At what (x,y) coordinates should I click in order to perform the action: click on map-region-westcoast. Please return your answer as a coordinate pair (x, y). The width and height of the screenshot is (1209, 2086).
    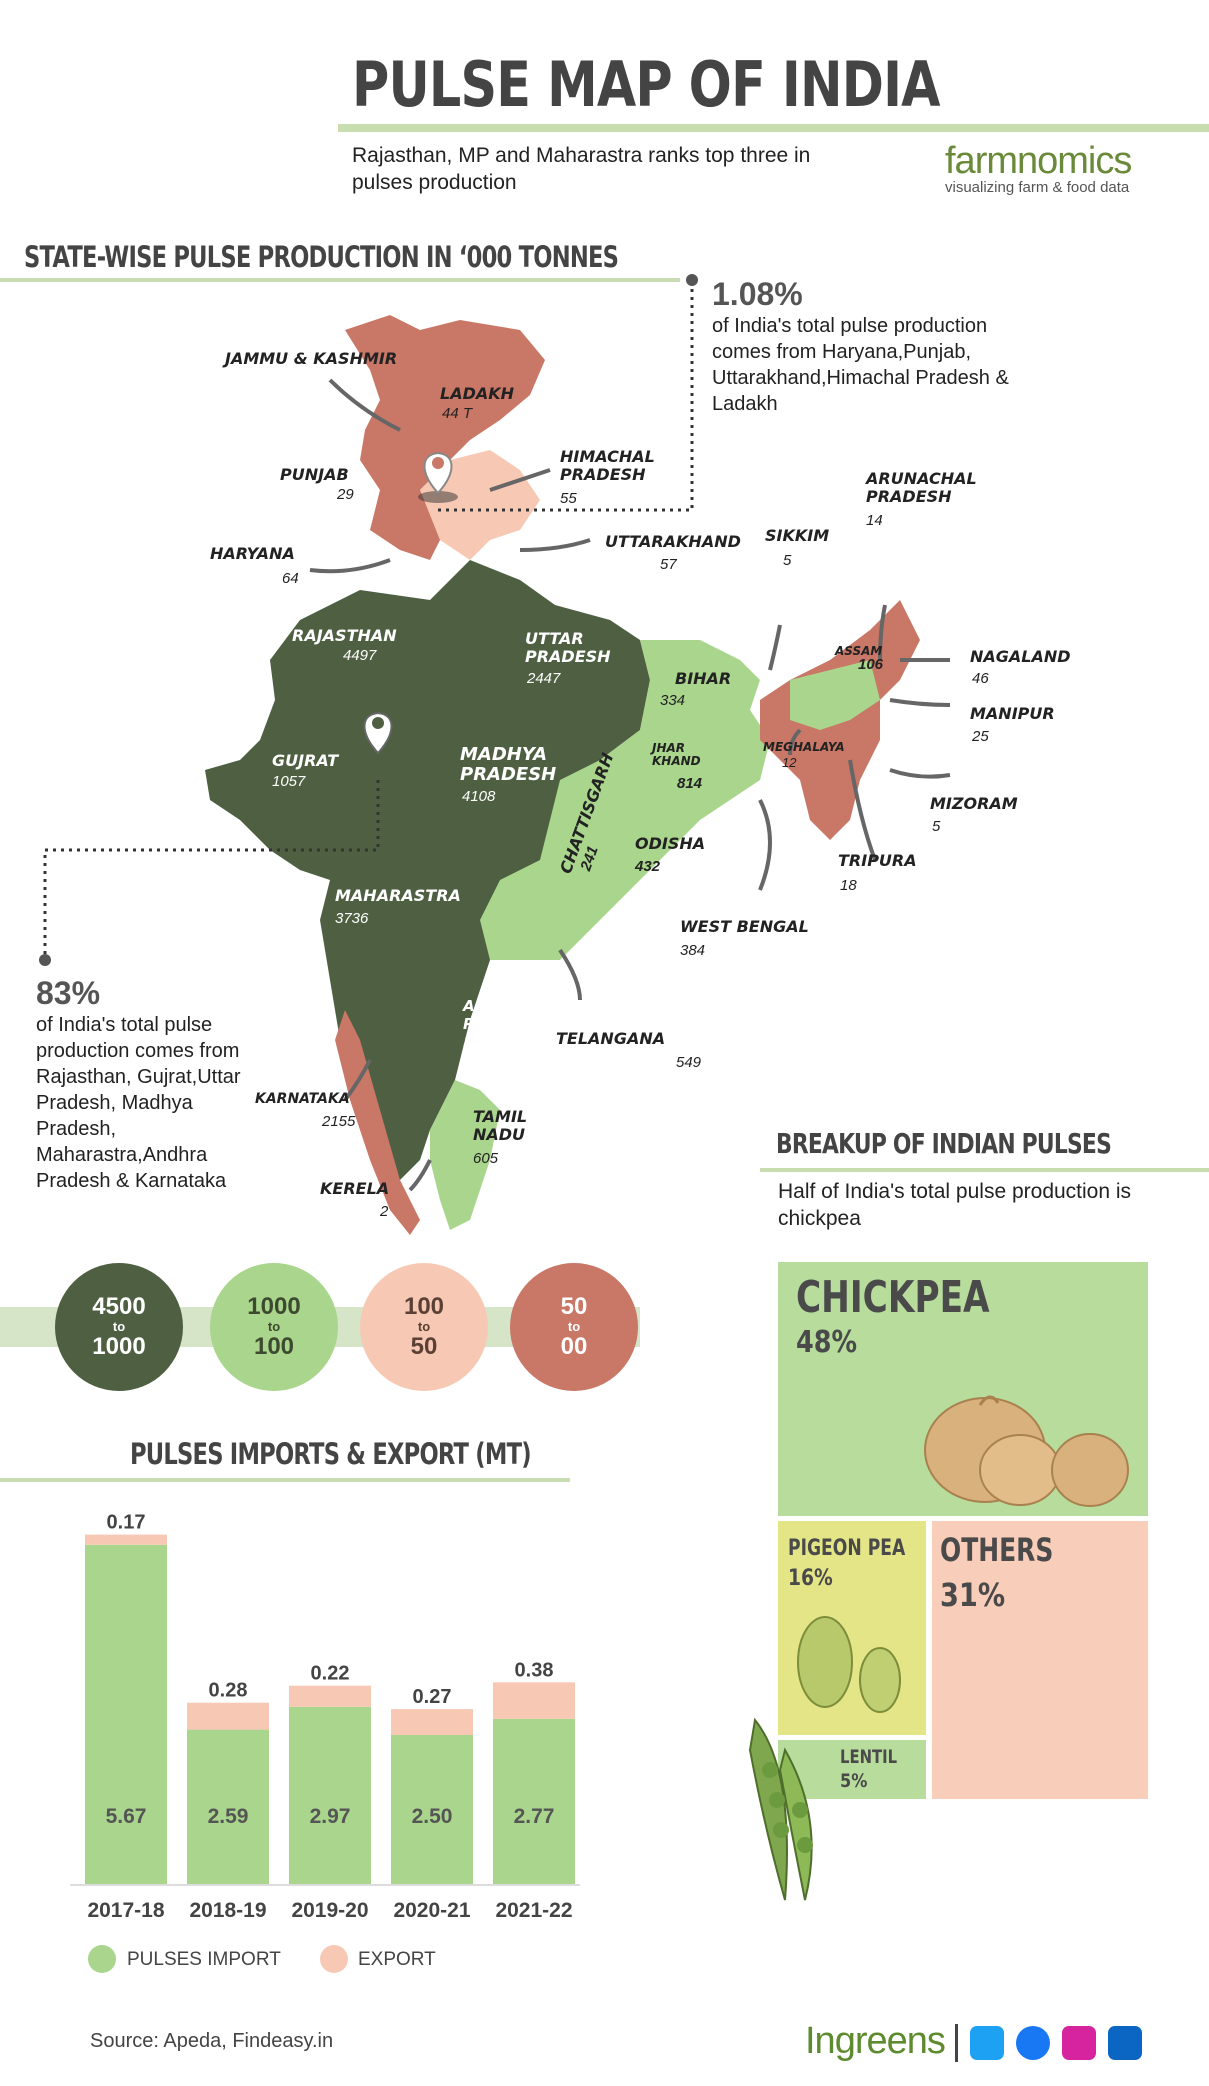
    Looking at the image, I should click on (377, 1122).